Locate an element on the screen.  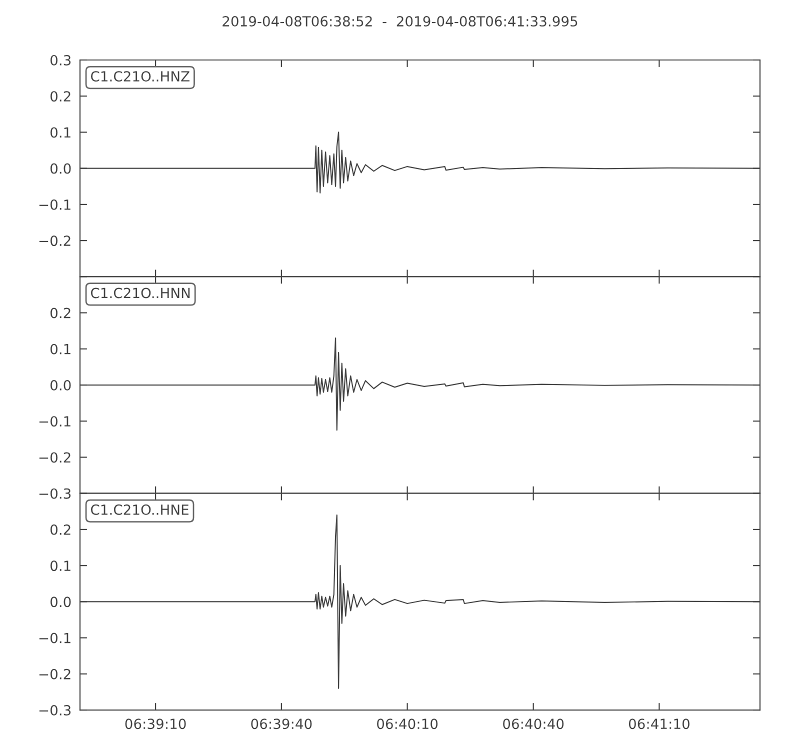
legend-label: C1.C21O..HNZ is located at coordinates (140, 76).